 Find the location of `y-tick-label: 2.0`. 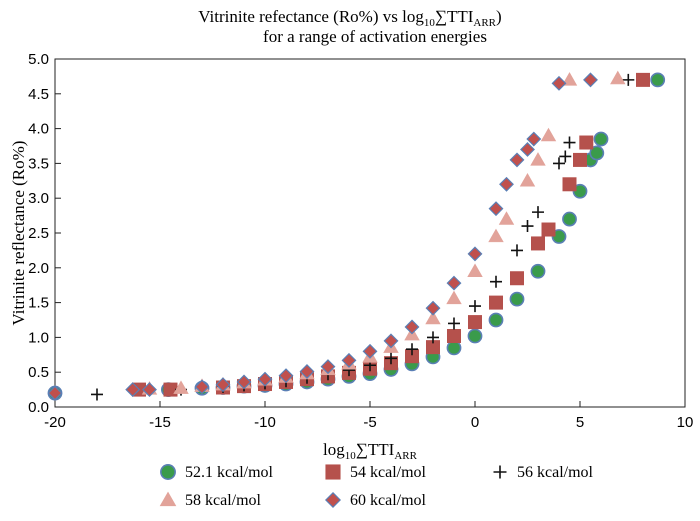

y-tick-label: 2.0 is located at coordinates (38, 268).